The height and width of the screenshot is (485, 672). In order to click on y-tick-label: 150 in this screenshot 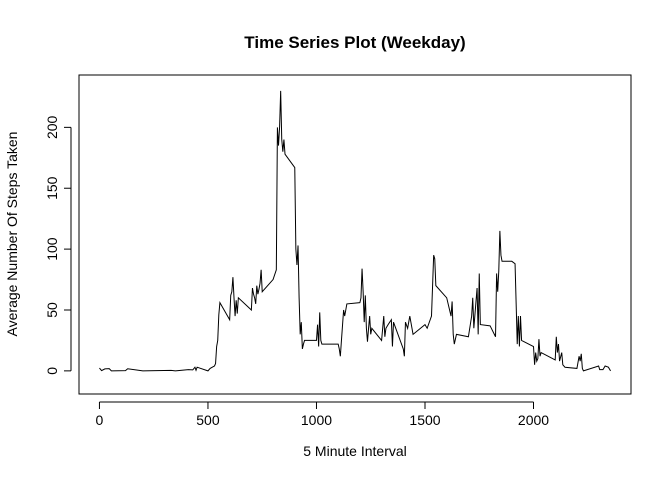, I will do `click(52, 188)`.